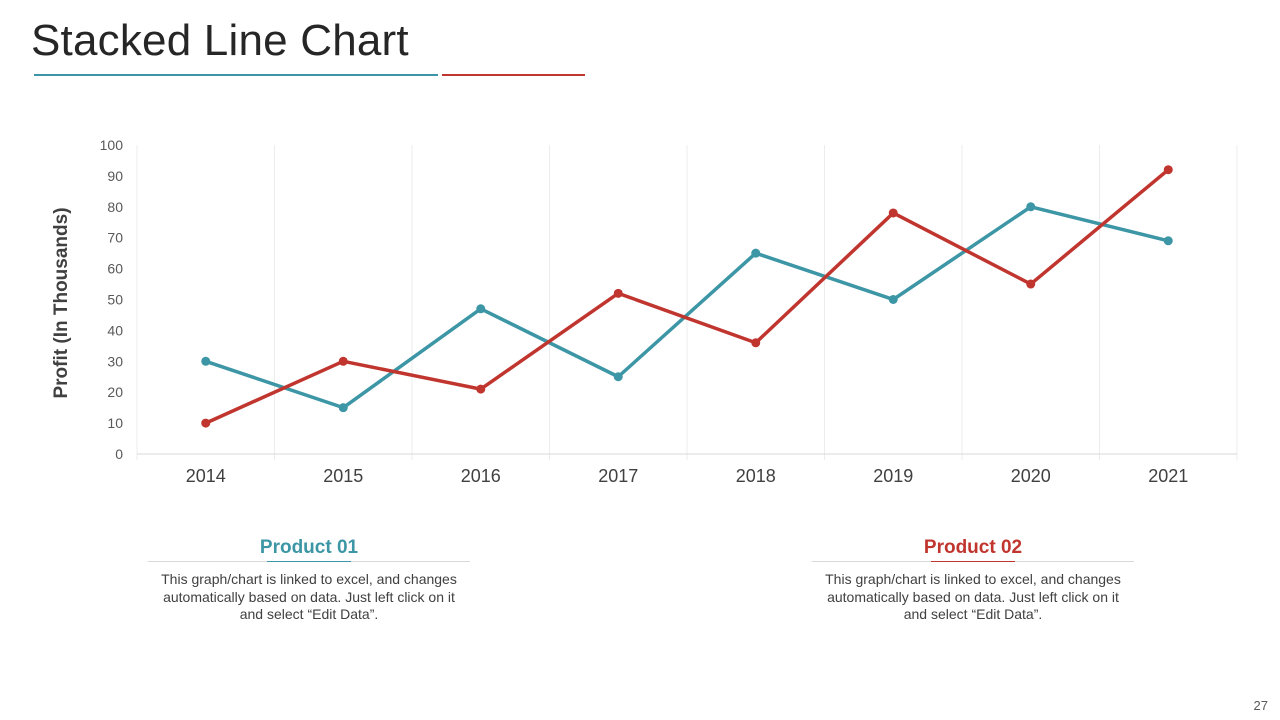 This screenshot has width=1280, height=720. I want to click on x-tick-label: 2015, so click(343, 476).